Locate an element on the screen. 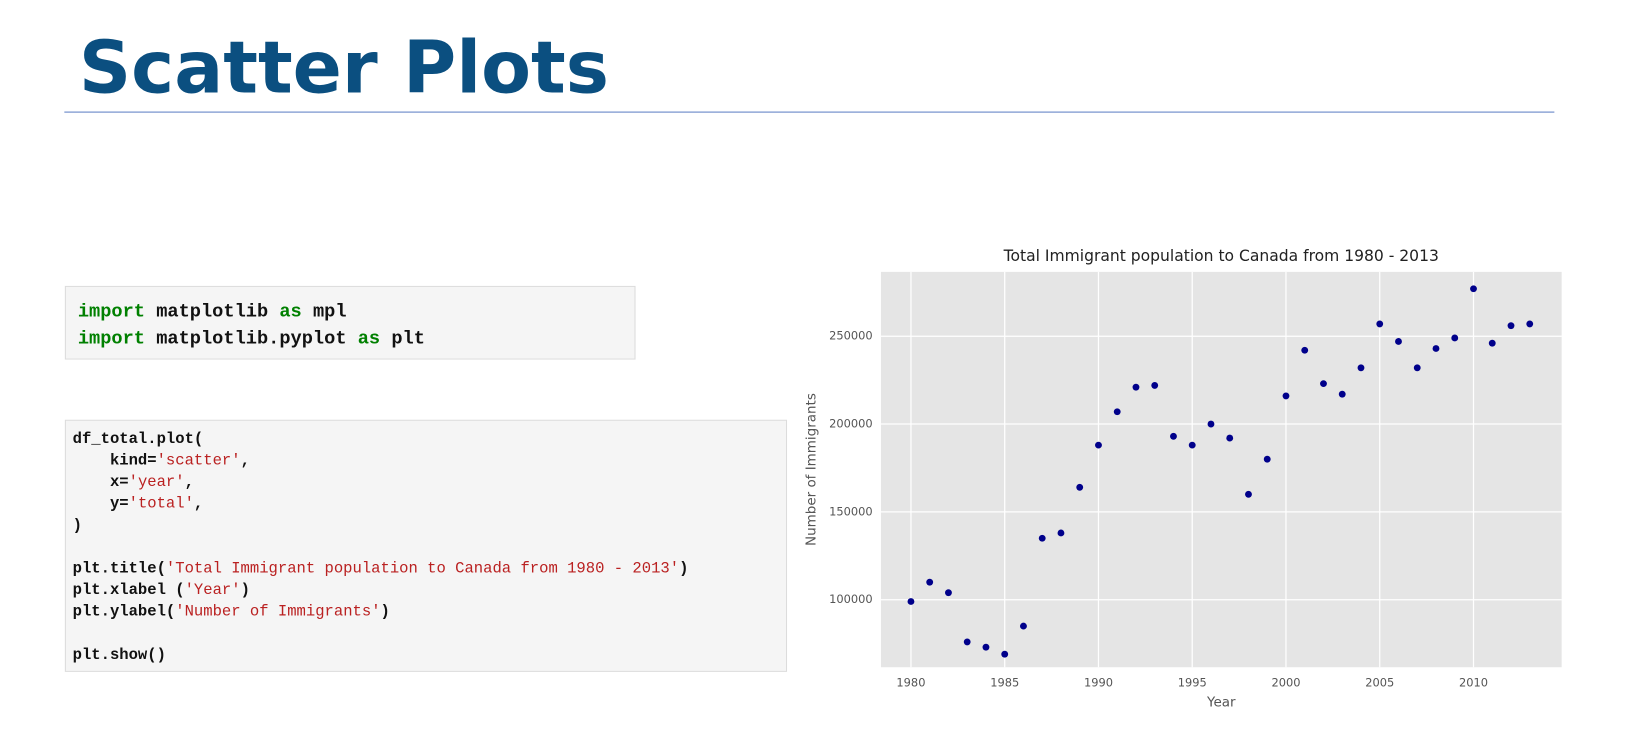 This screenshot has height=743, width=1627. code-token: 'total' is located at coordinates (161, 504).